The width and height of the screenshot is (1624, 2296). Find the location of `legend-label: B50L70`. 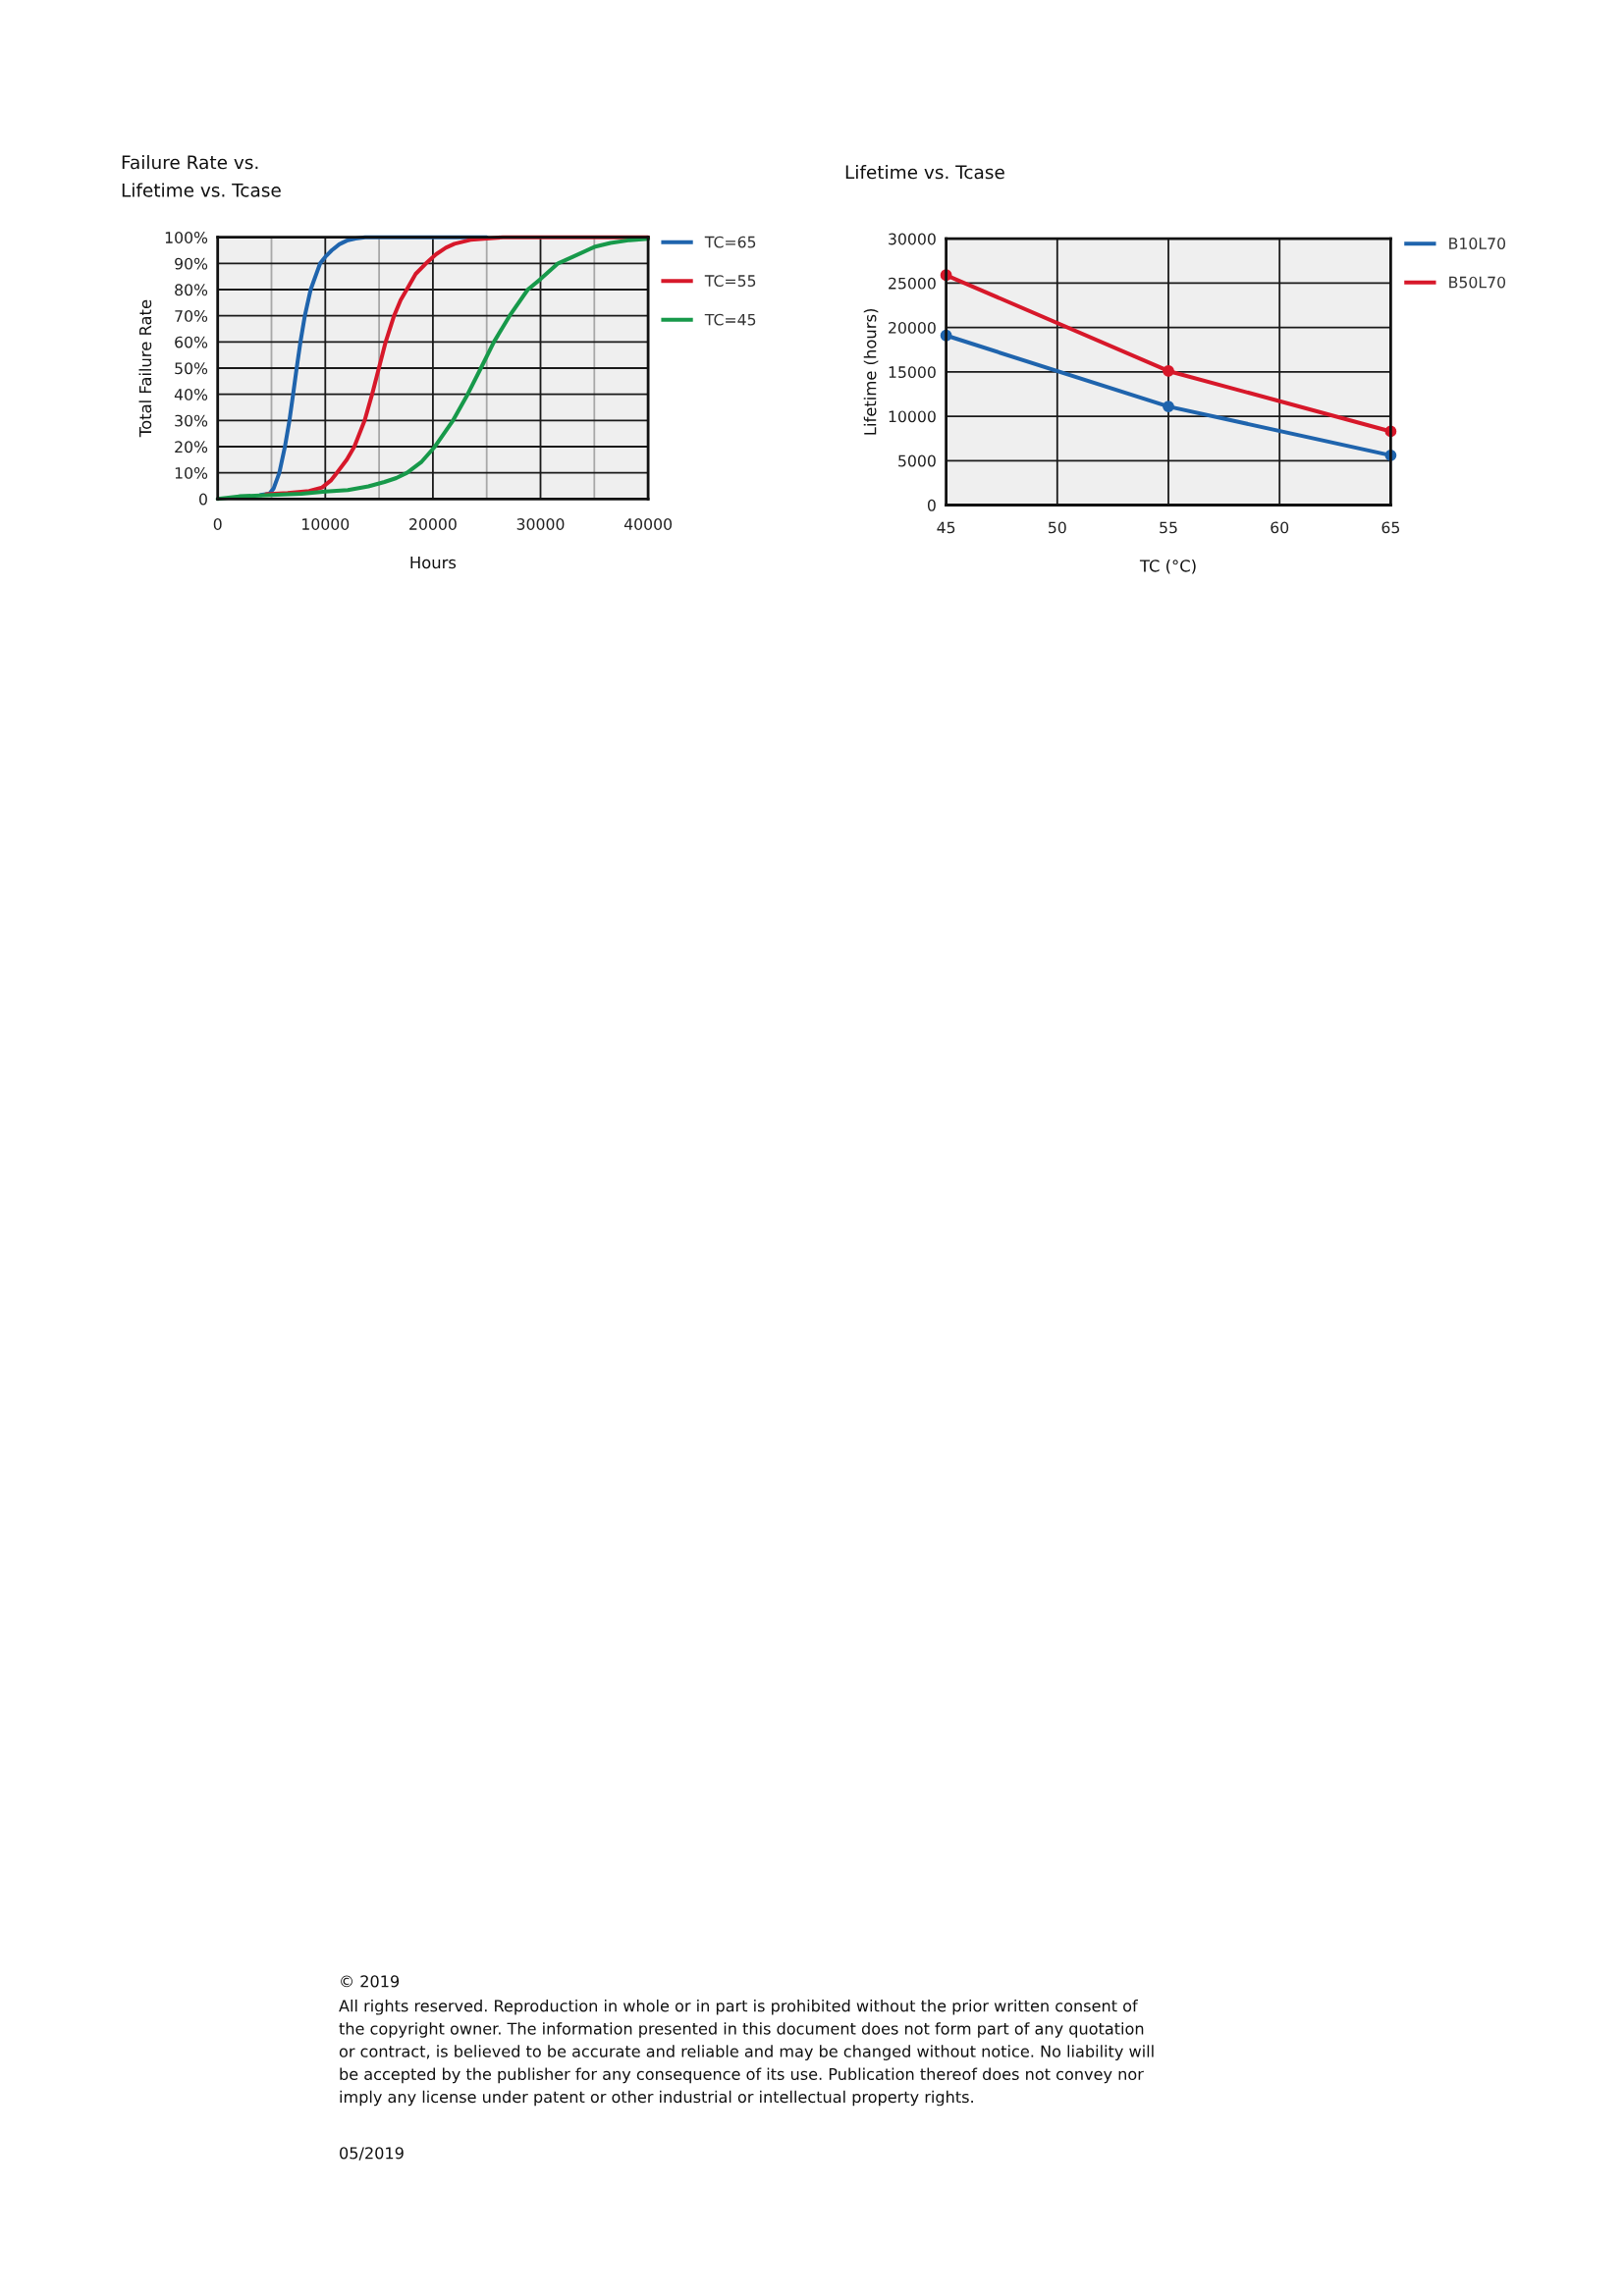

legend-label: B50L70 is located at coordinates (1477, 282).